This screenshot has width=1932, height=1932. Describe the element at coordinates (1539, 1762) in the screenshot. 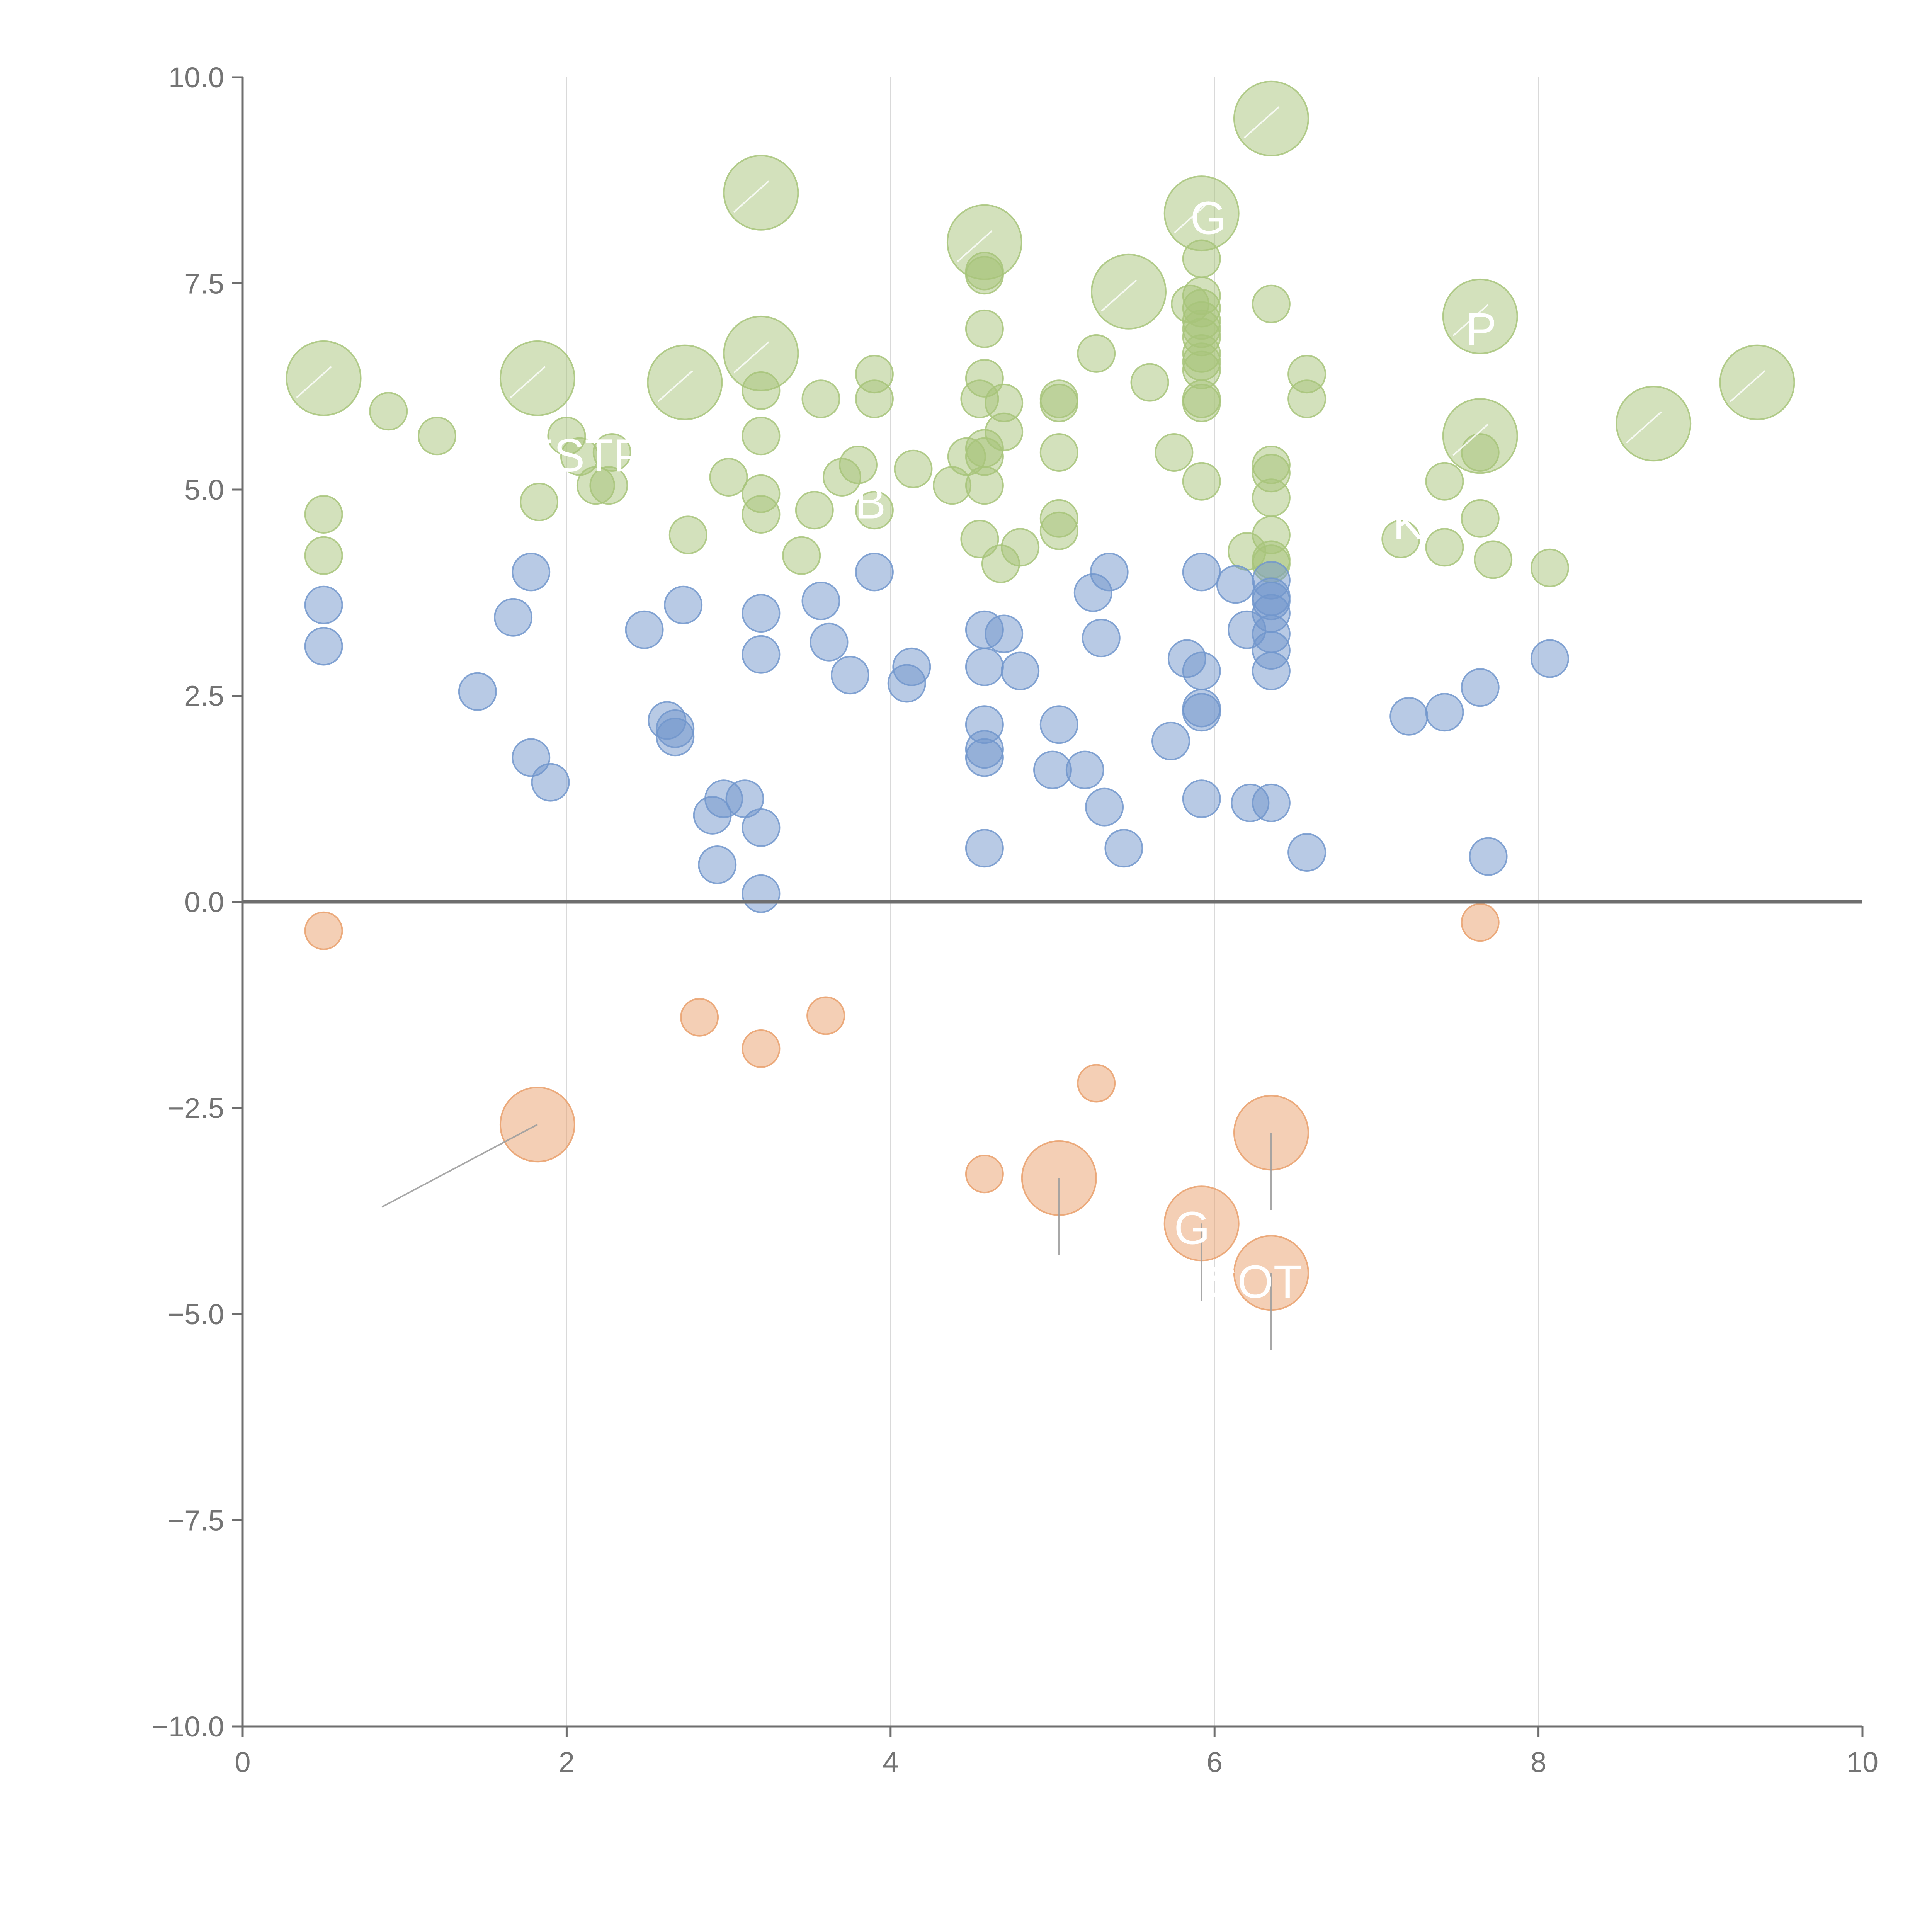

I see `x-tick-label: 8` at that location.